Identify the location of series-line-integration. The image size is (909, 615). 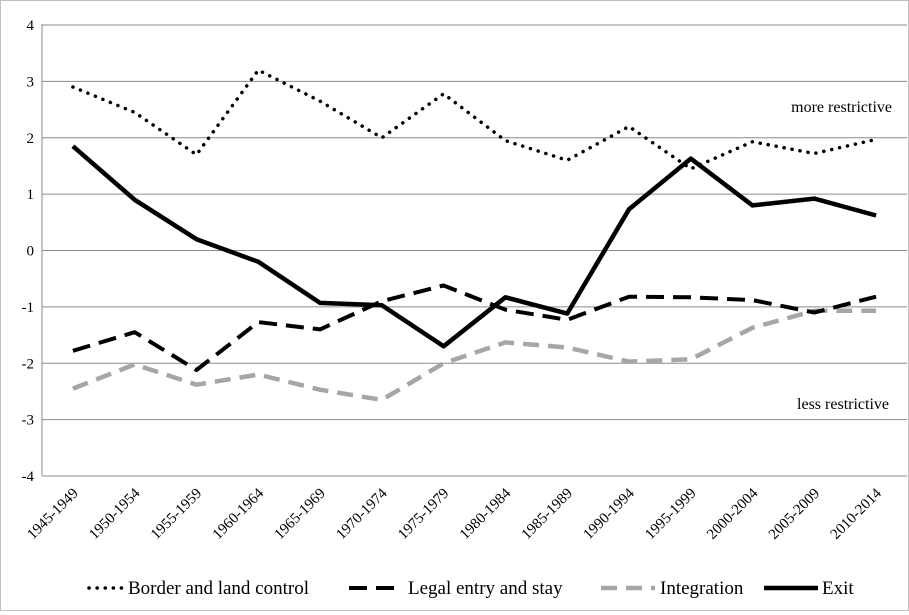
(474, 355).